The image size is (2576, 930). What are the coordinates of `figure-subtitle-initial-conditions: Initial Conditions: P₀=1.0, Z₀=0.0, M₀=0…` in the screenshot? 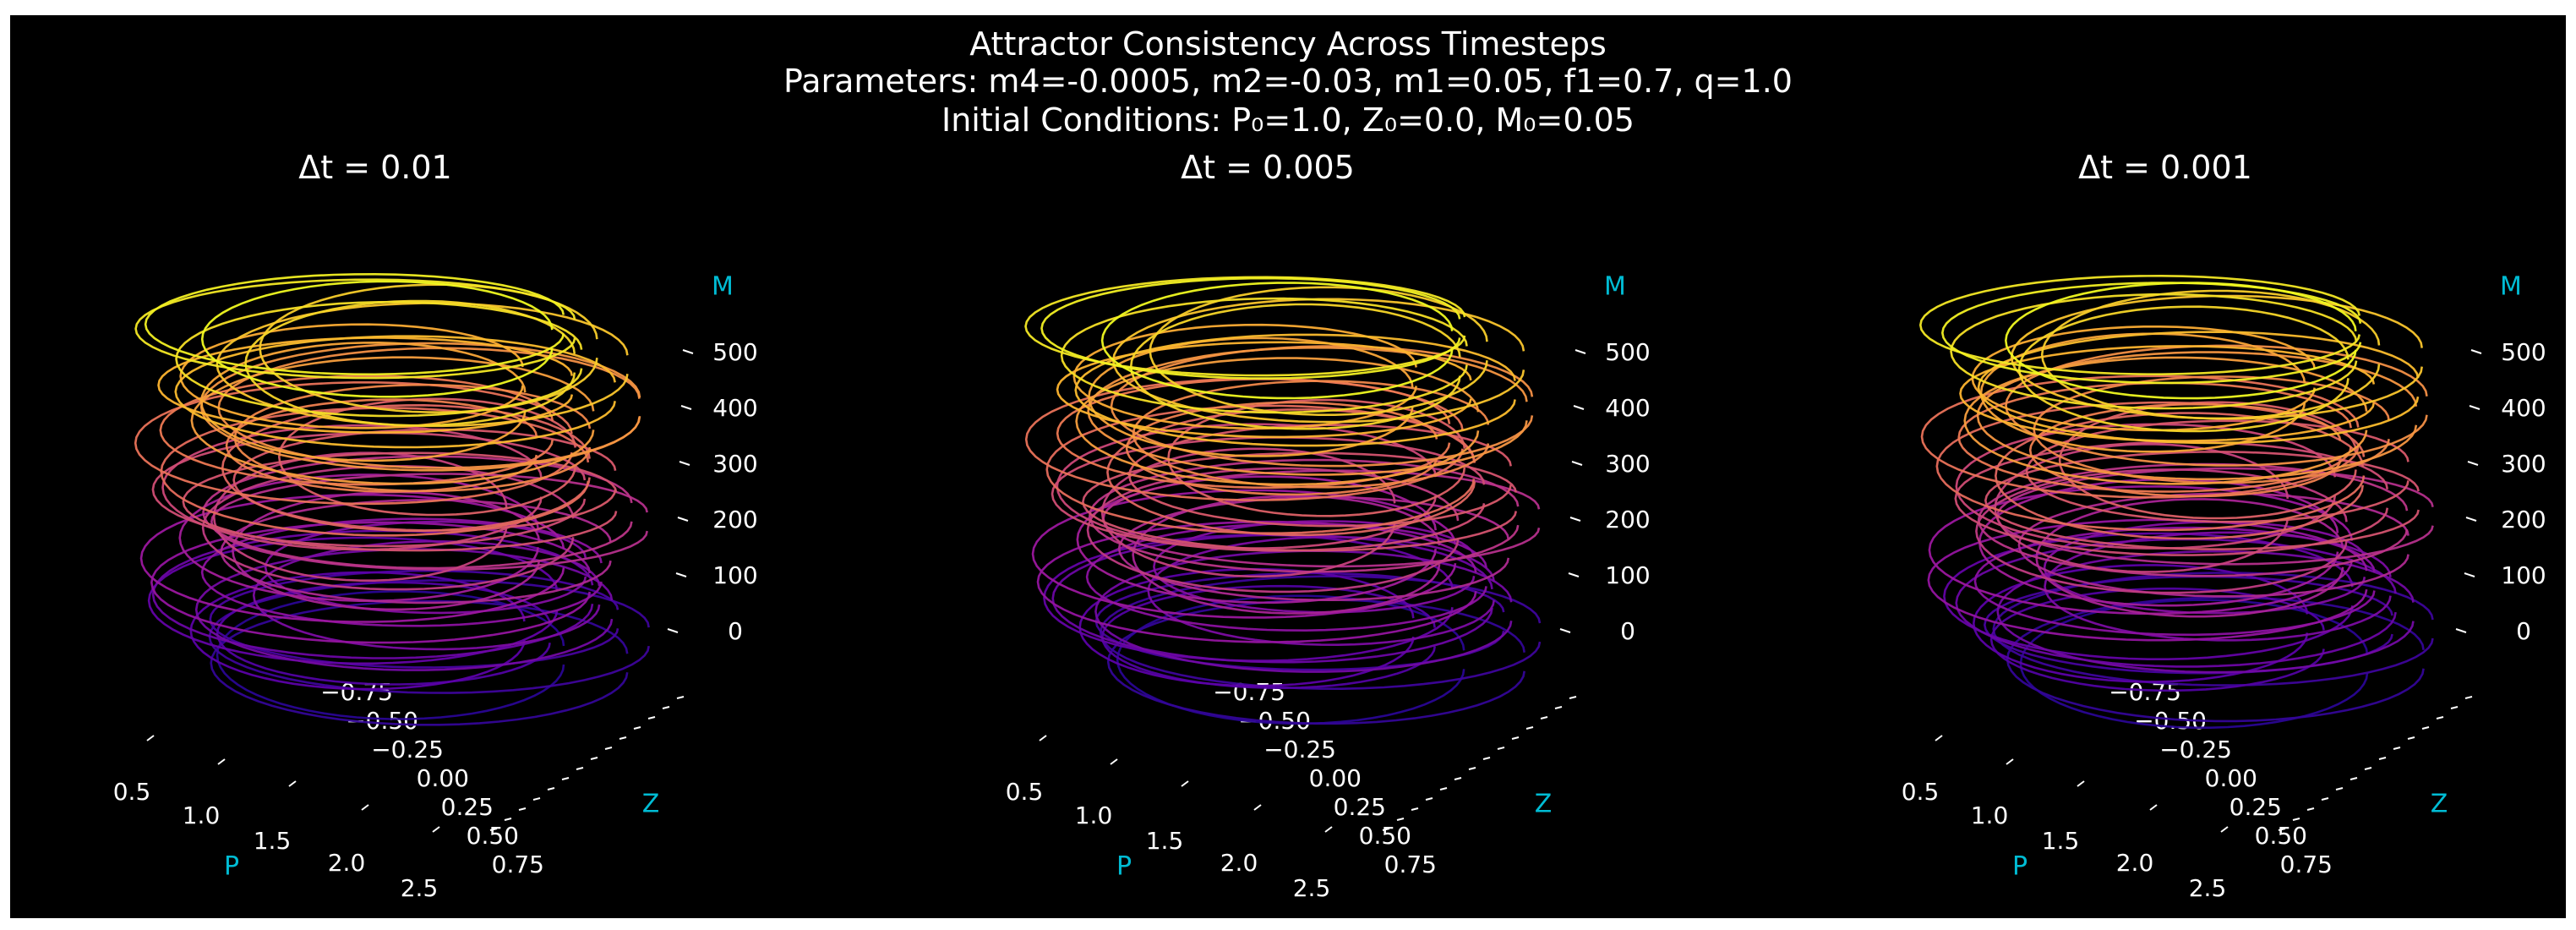 It's located at (1288, 120).